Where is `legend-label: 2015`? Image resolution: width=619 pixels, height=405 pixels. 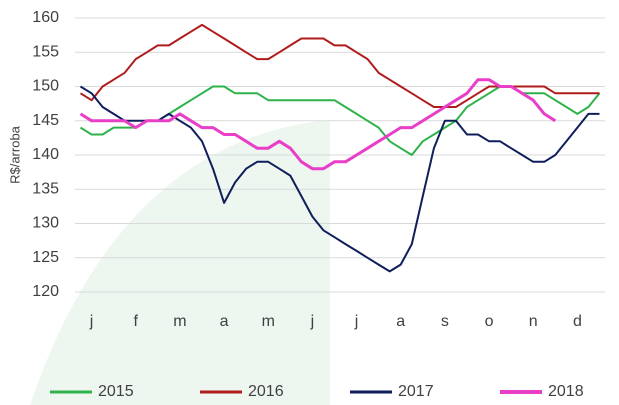
legend-label: 2015 is located at coordinates (116, 391).